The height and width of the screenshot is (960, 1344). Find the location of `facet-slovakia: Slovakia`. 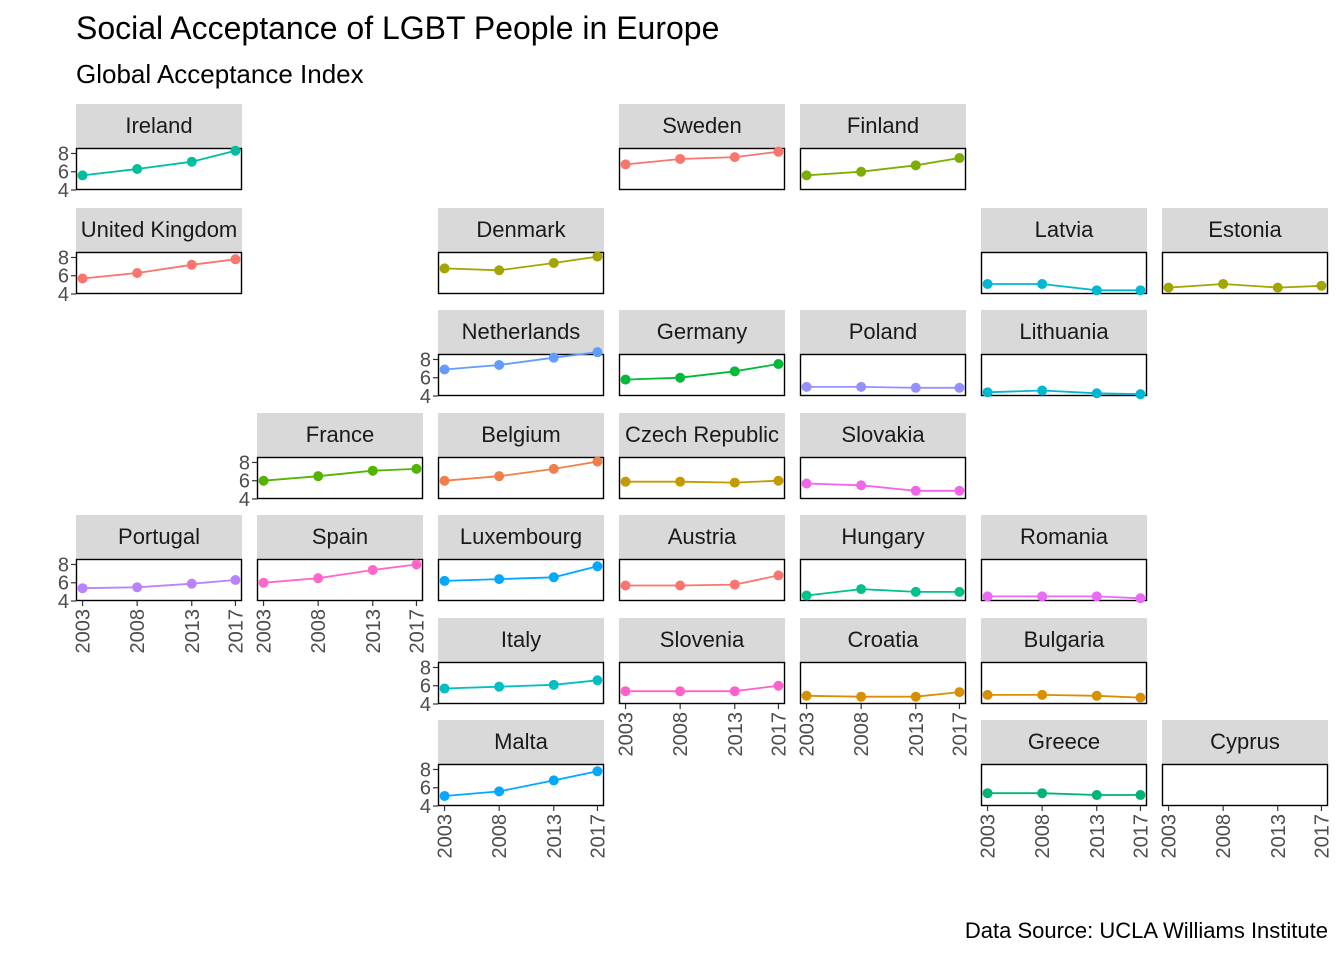

facet-slovakia: Slovakia is located at coordinates (883, 456).